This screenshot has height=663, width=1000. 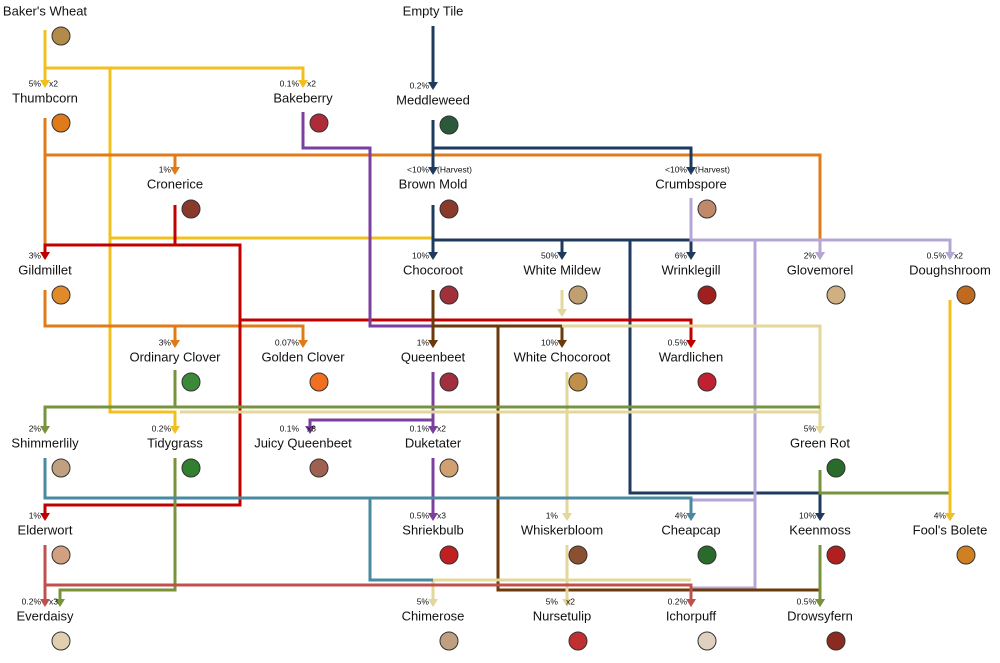 I want to click on node-label: Elderwort, so click(x=45, y=529).